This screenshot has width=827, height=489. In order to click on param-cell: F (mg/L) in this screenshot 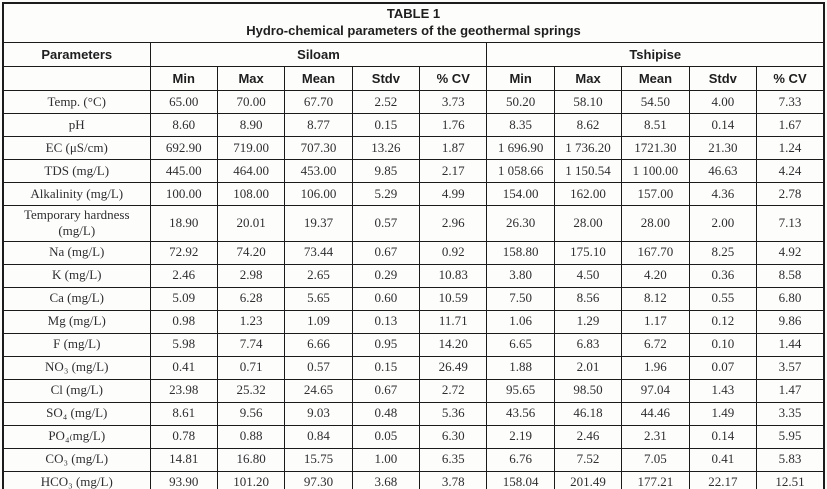, I will do `click(76, 344)`.